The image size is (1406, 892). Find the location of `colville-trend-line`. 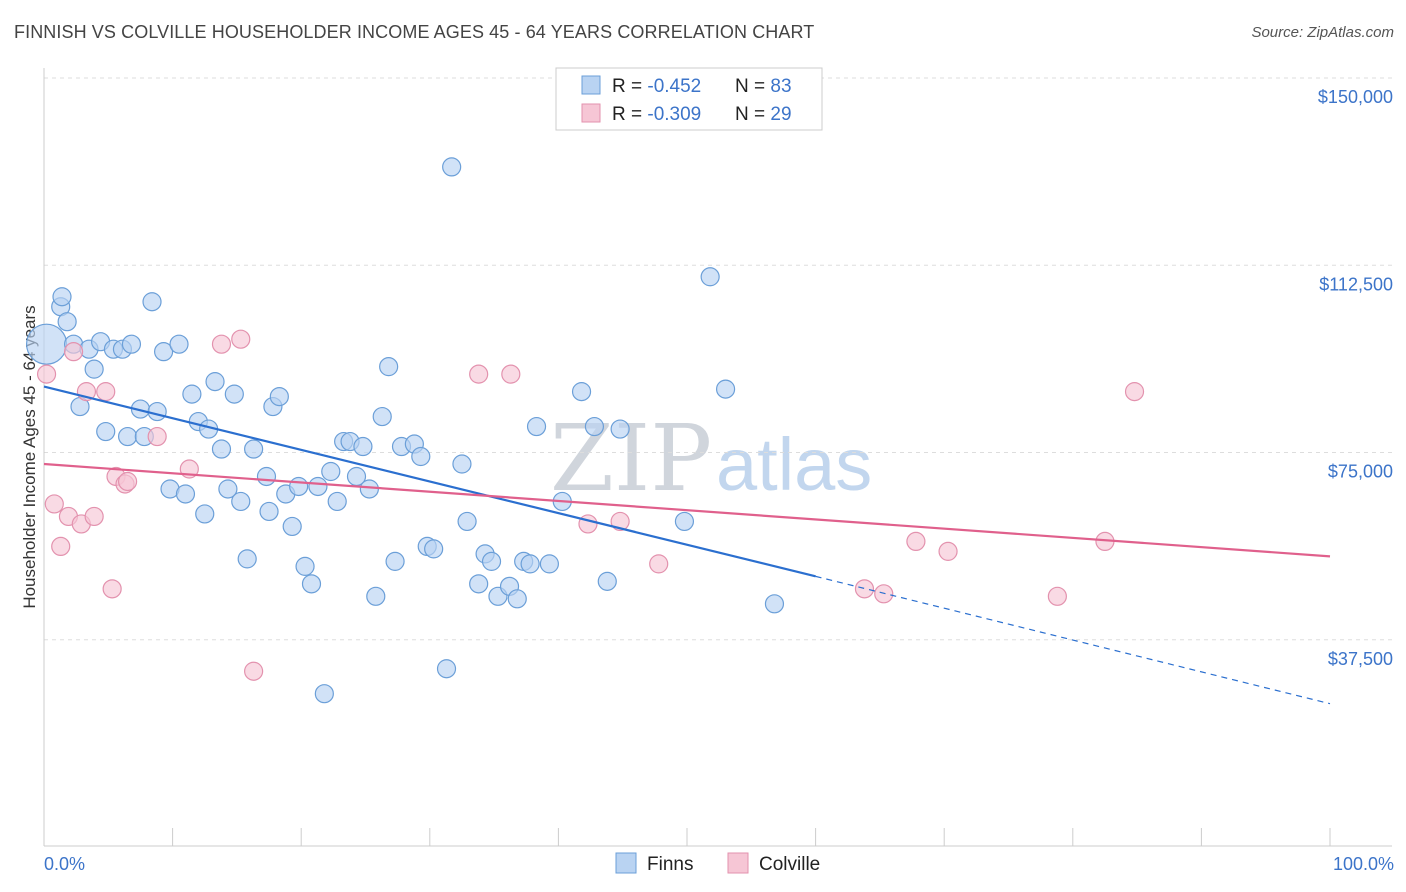

colville-trend-line is located at coordinates (687, 510).